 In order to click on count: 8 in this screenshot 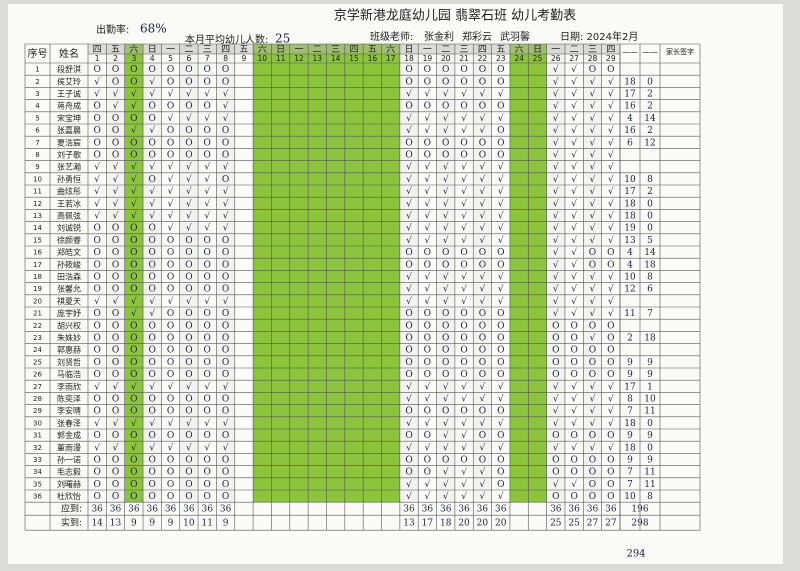, I will do `click(630, 400)`.